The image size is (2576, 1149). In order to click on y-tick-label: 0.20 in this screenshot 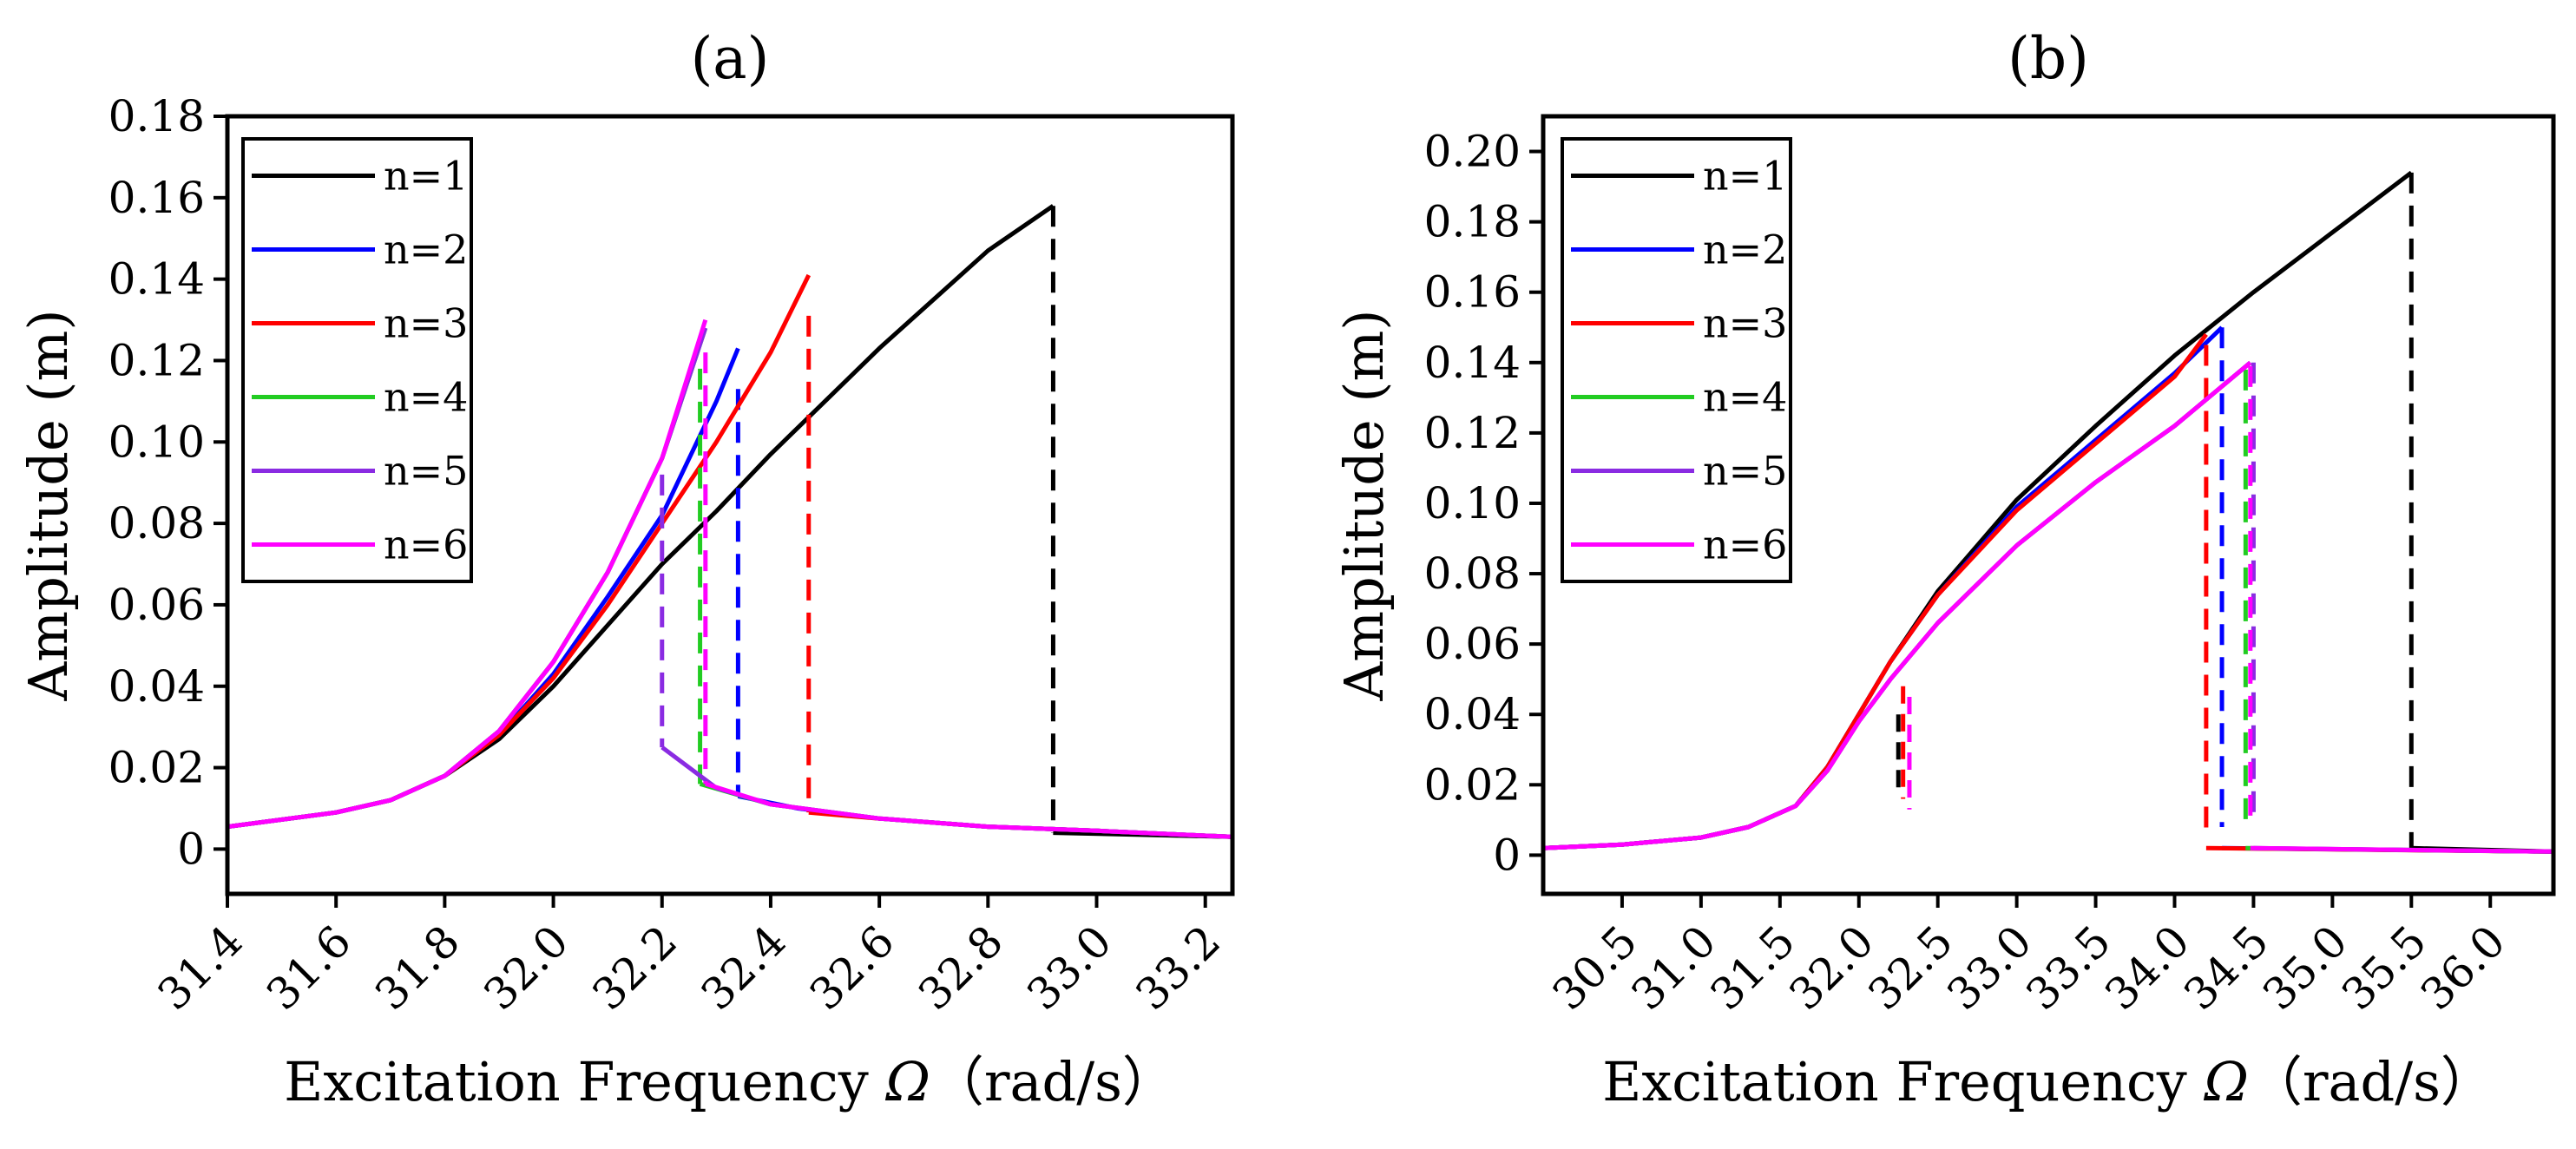, I will do `click(1472, 152)`.